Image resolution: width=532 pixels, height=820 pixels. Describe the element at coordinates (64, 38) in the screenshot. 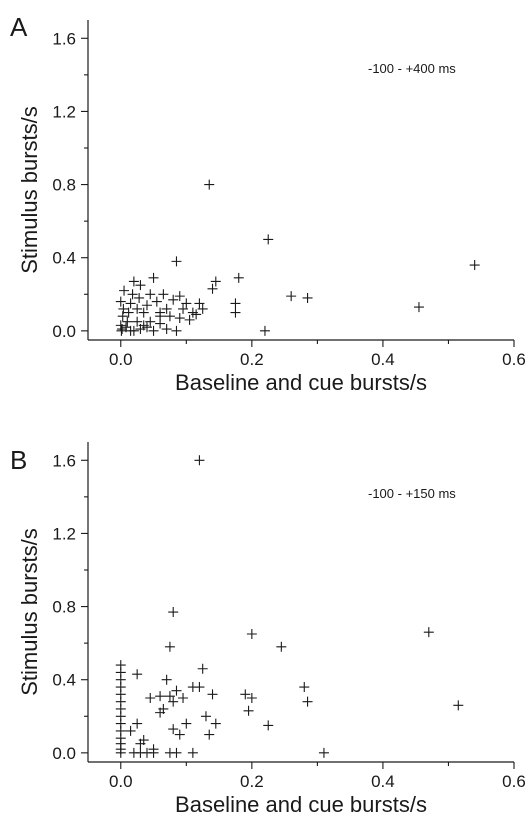

I see `y-tick-label: 1.6` at that location.